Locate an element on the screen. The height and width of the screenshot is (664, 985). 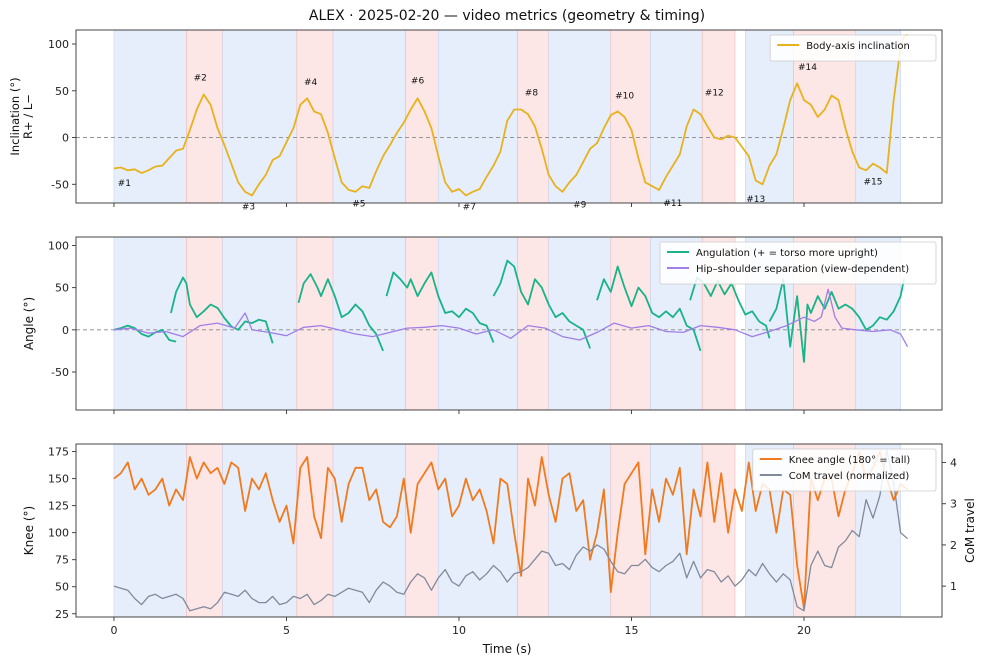
legend-label: CoM travel (normalized) is located at coordinates (849, 476).